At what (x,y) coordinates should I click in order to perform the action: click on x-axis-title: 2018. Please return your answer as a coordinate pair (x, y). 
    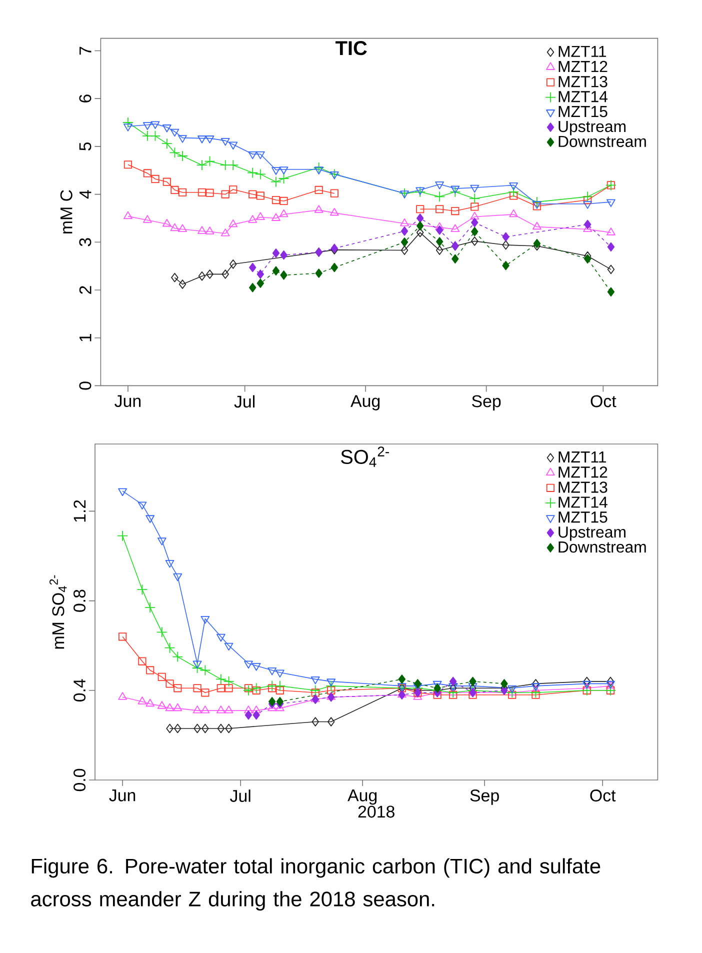
    Looking at the image, I should click on (376, 812).